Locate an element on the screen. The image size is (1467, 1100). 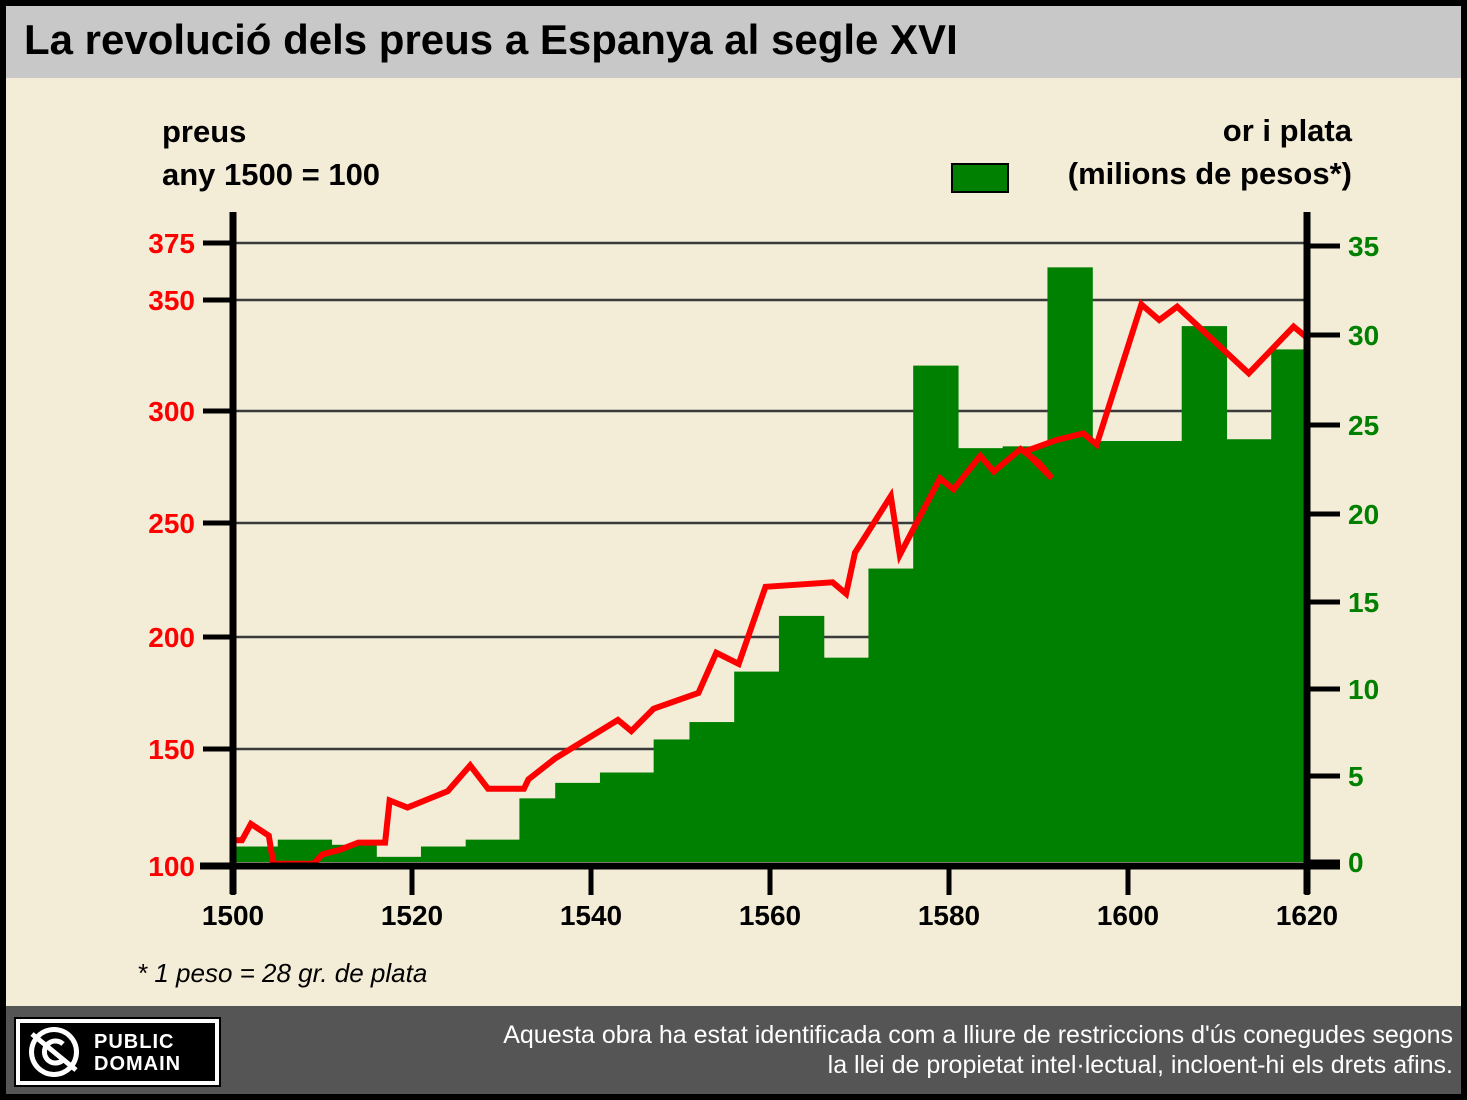
right-tick-label: 20 is located at coordinates (1363, 514).